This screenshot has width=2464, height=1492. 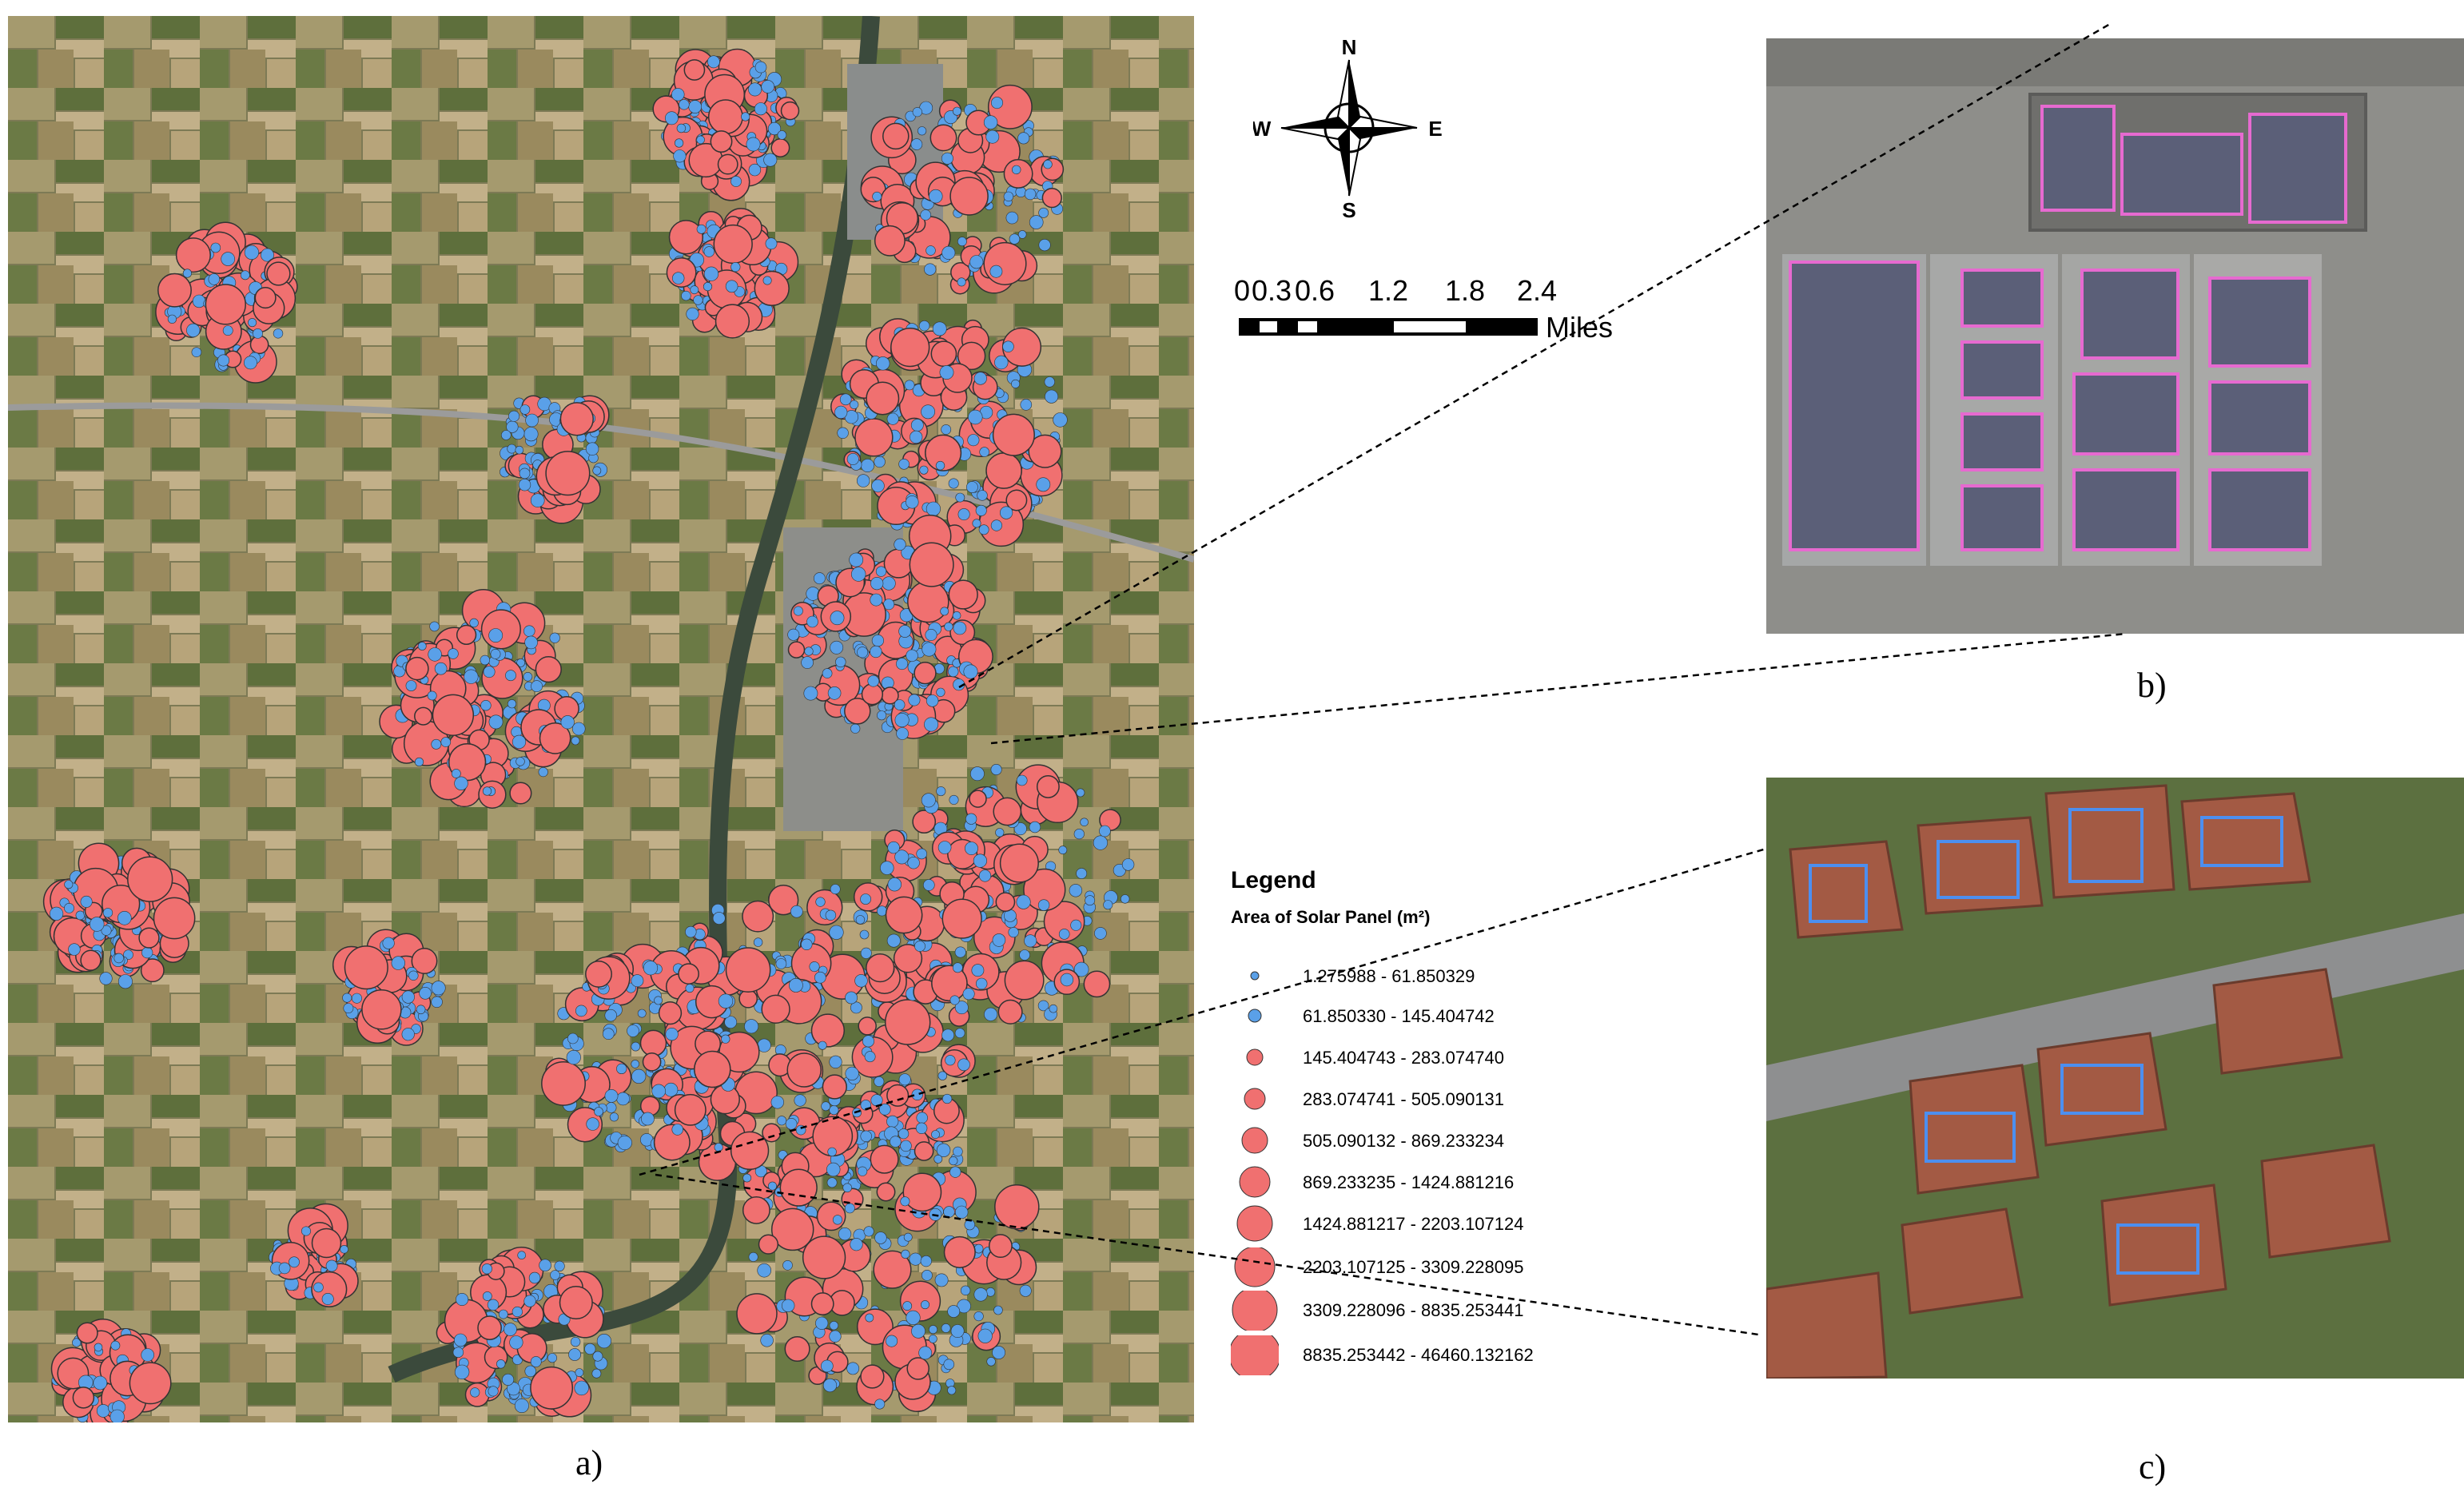 I want to click on legend-label: 8835.253442 - 46460.132162, so click(x=1418, y=1355).